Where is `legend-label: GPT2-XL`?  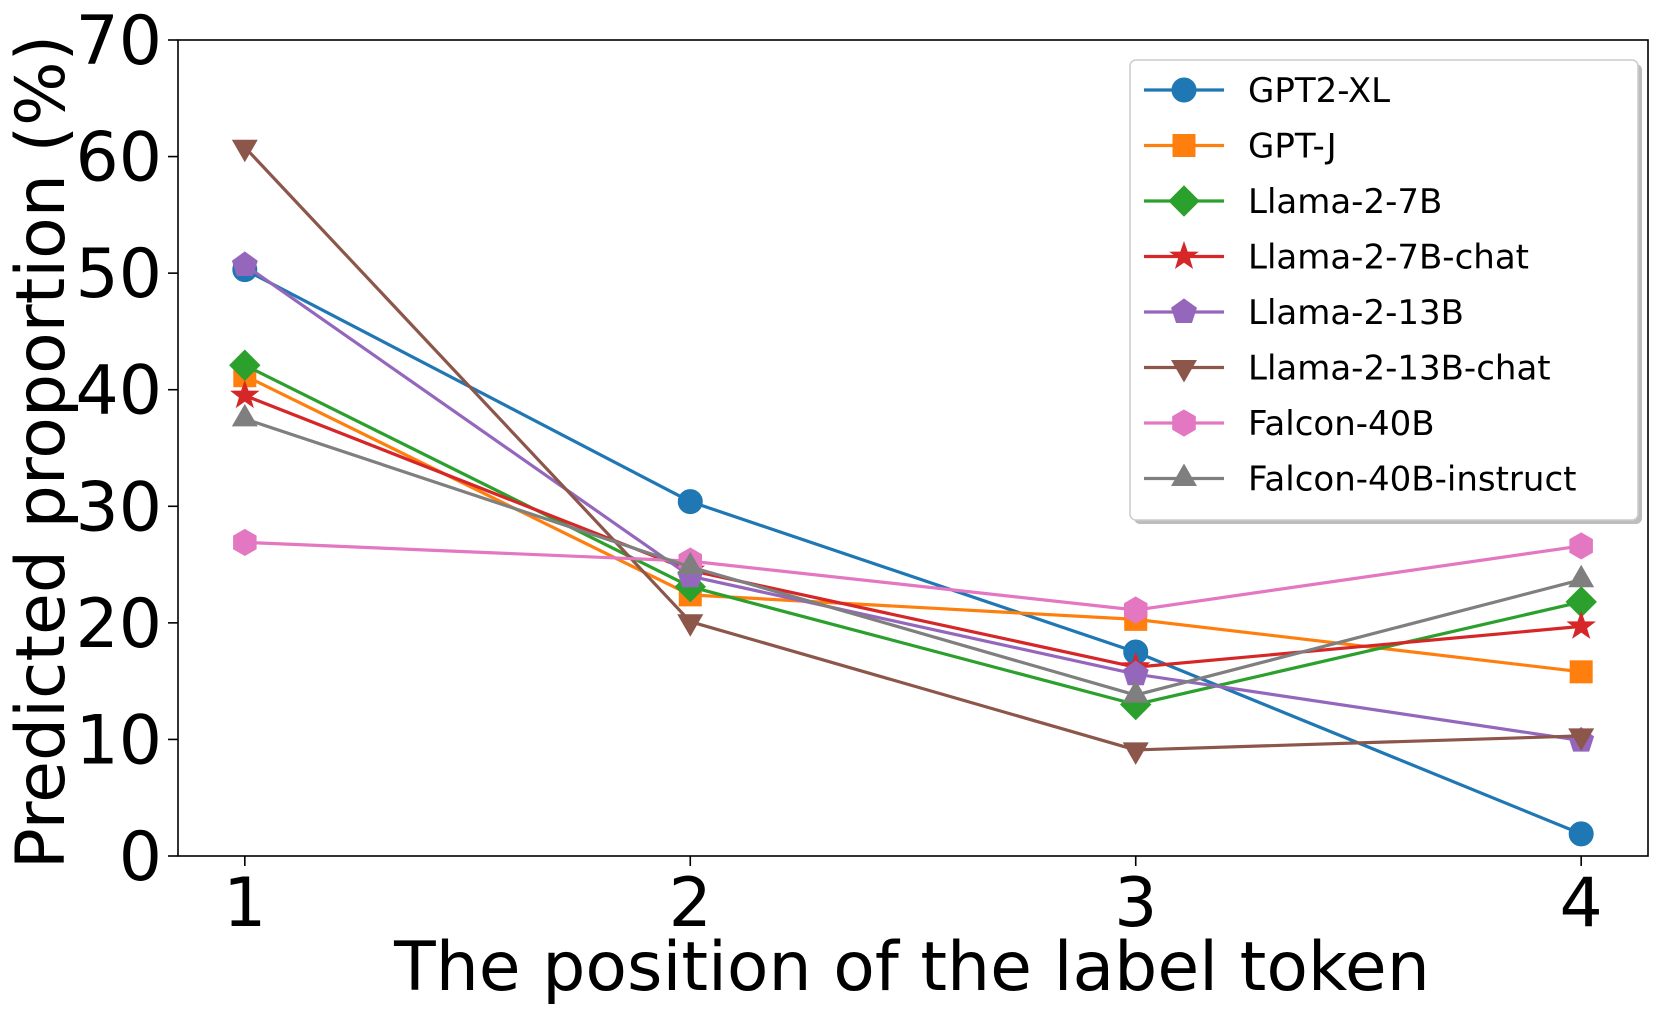 legend-label: GPT2-XL is located at coordinates (1319, 91).